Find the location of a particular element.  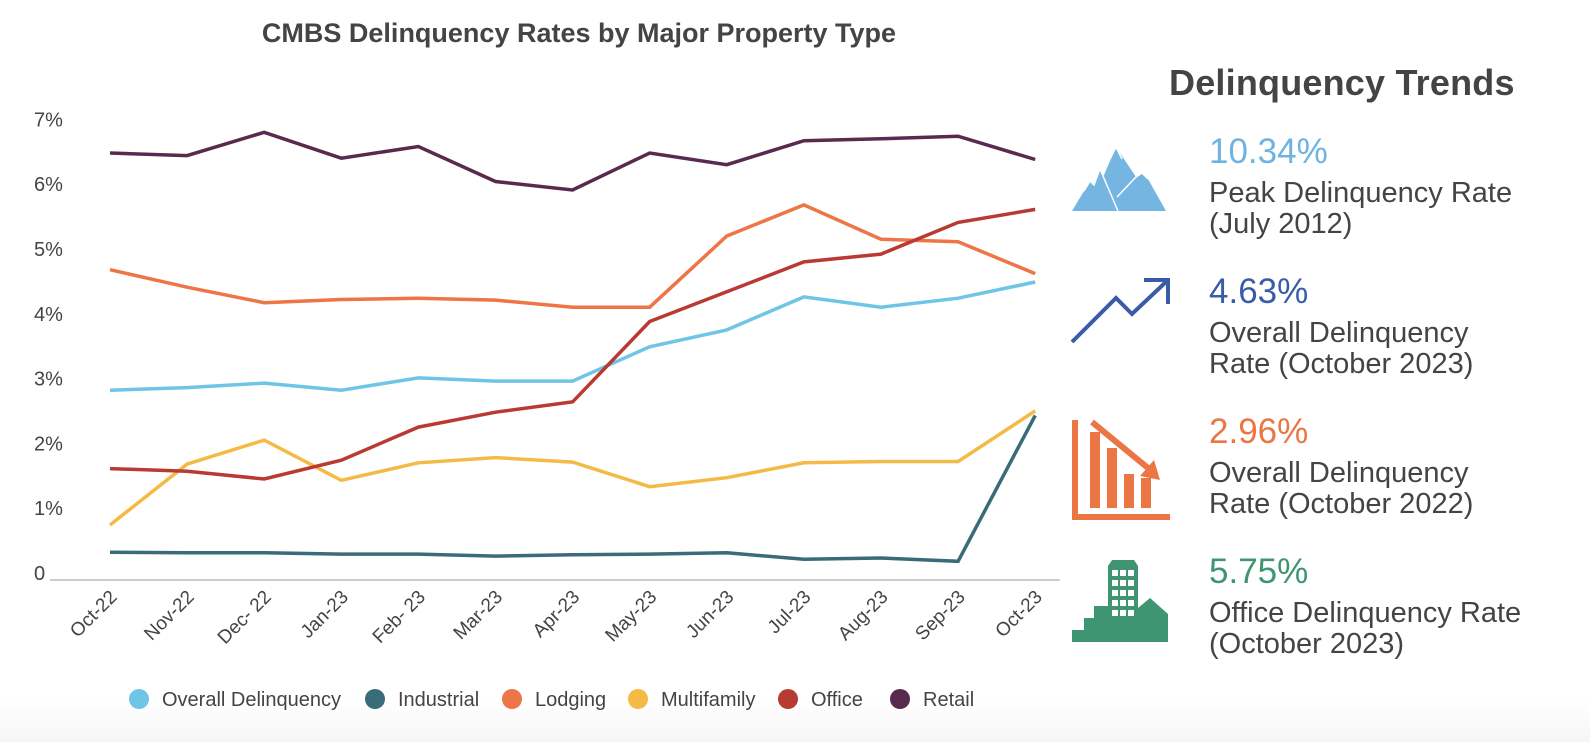

y-tick-label: 2% is located at coordinates (48, 444).